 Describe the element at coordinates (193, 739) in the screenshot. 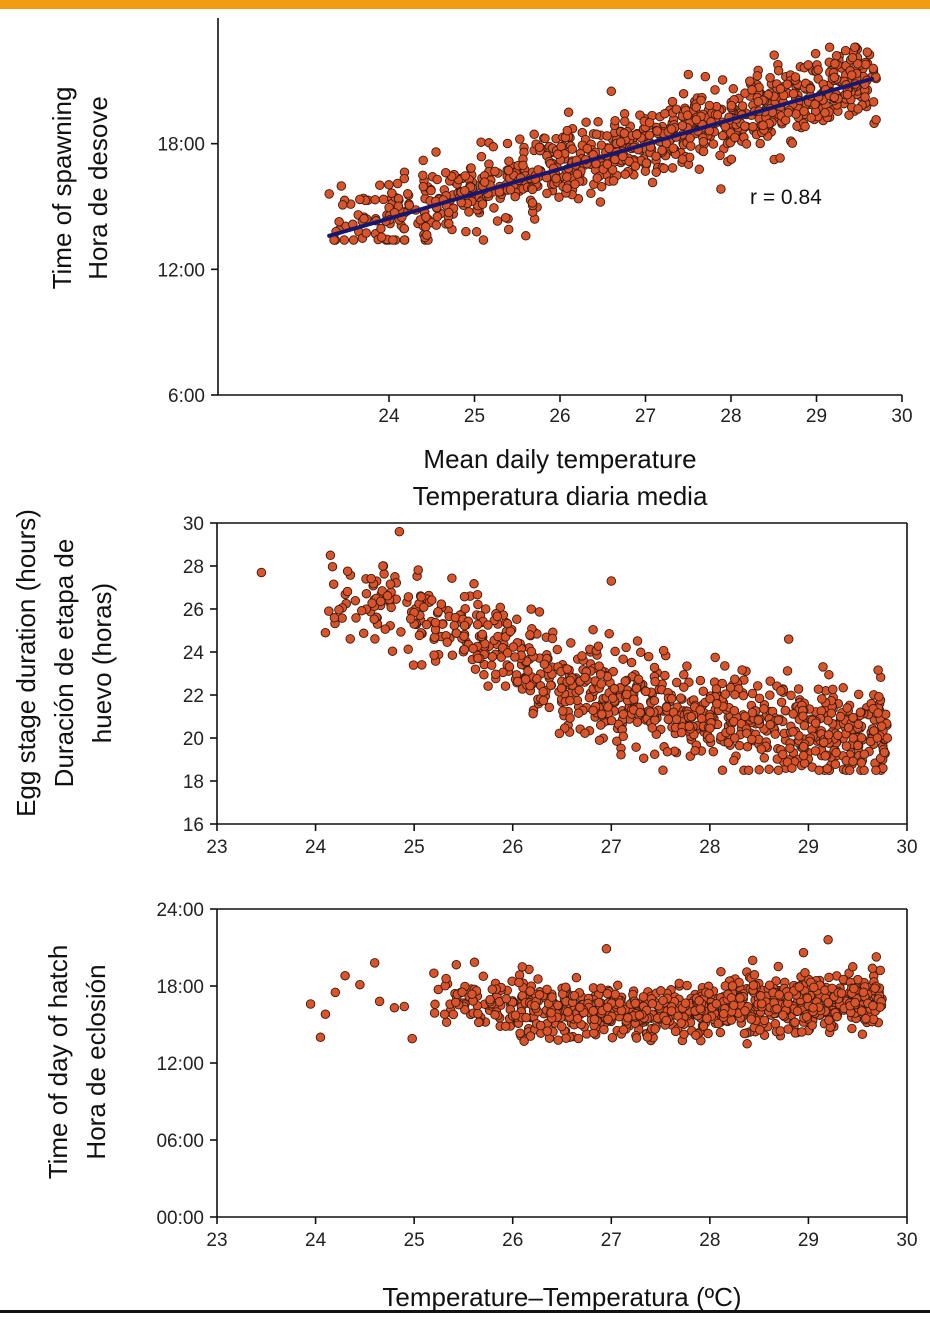

I see `y-tick-label: 20` at that location.